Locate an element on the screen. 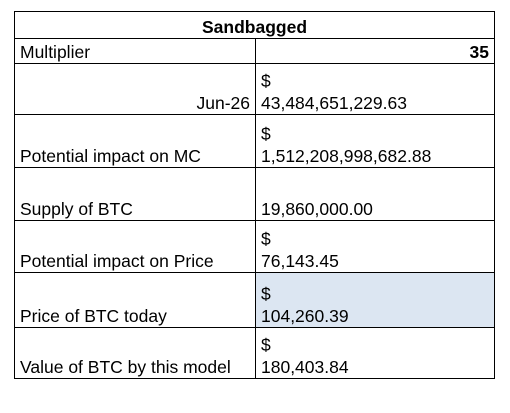  impact-price-value: 76,143.45 is located at coordinates (300, 261).